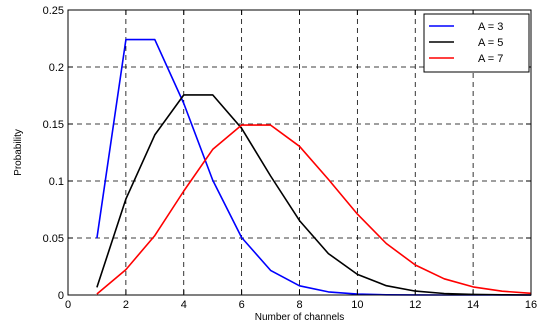 The width and height of the screenshot is (540, 323). What do you see at coordinates (490, 43) in the screenshot?
I see `legend-label: A = 5` at bounding box center [490, 43].